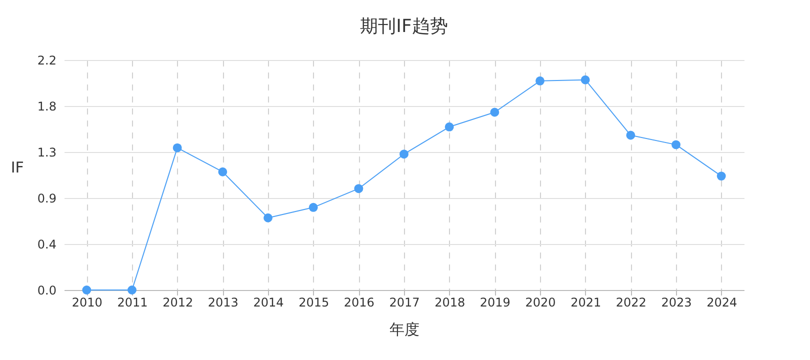 The height and width of the screenshot is (360, 810). What do you see at coordinates (404, 303) in the screenshot?
I see `x-tick-label: 2017` at bounding box center [404, 303].